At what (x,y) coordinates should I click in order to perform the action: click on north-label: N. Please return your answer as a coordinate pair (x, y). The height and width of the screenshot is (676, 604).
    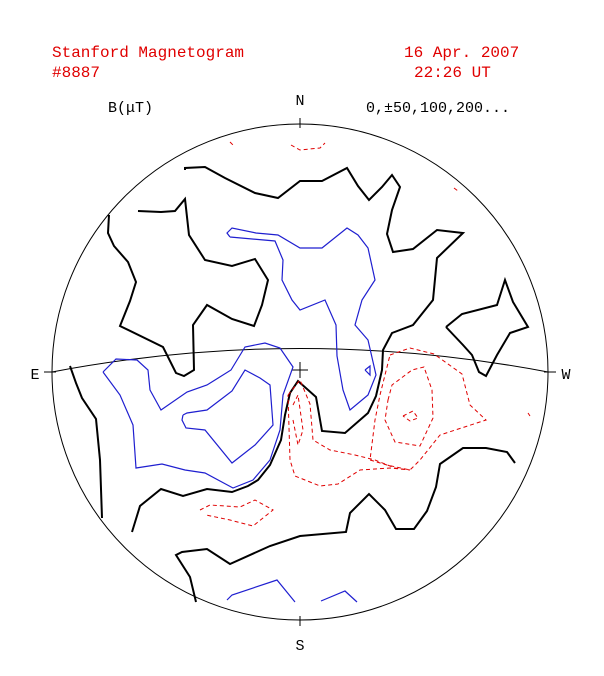
    Looking at the image, I should click on (299, 101).